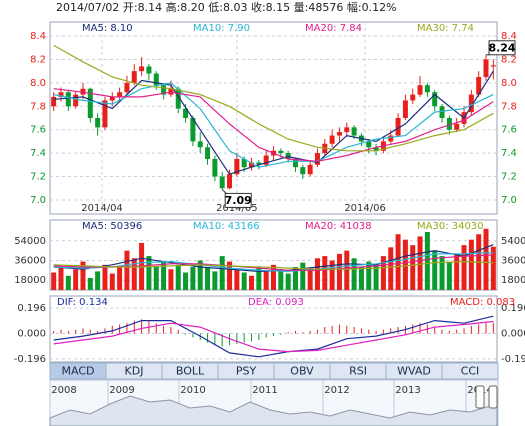 This screenshot has height=426, width=525. What do you see at coordinates (31, 308) in the screenshot?
I see `y-tick-label: 0.196` at bounding box center [31, 308].